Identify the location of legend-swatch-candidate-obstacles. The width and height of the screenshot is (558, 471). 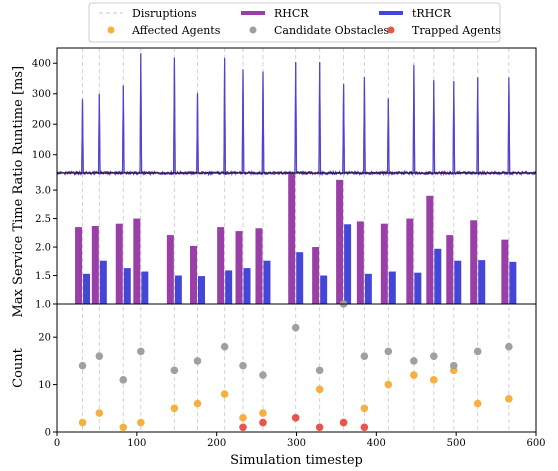
(253, 30).